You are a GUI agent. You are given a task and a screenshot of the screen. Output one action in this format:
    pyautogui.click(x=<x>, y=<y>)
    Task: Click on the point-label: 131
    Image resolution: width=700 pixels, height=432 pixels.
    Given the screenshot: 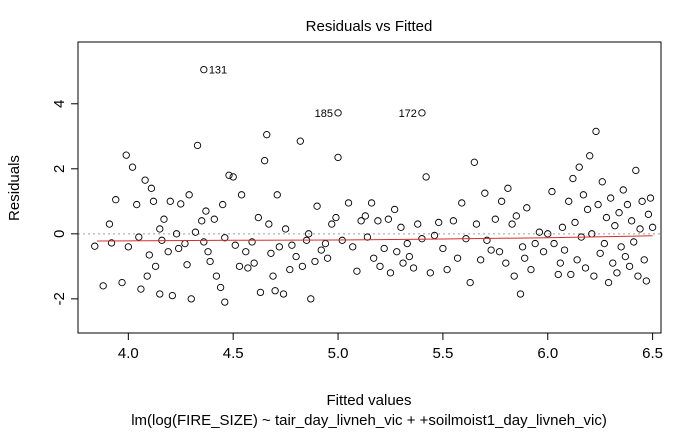 What is the action you would take?
    pyautogui.click(x=218, y=71)
    